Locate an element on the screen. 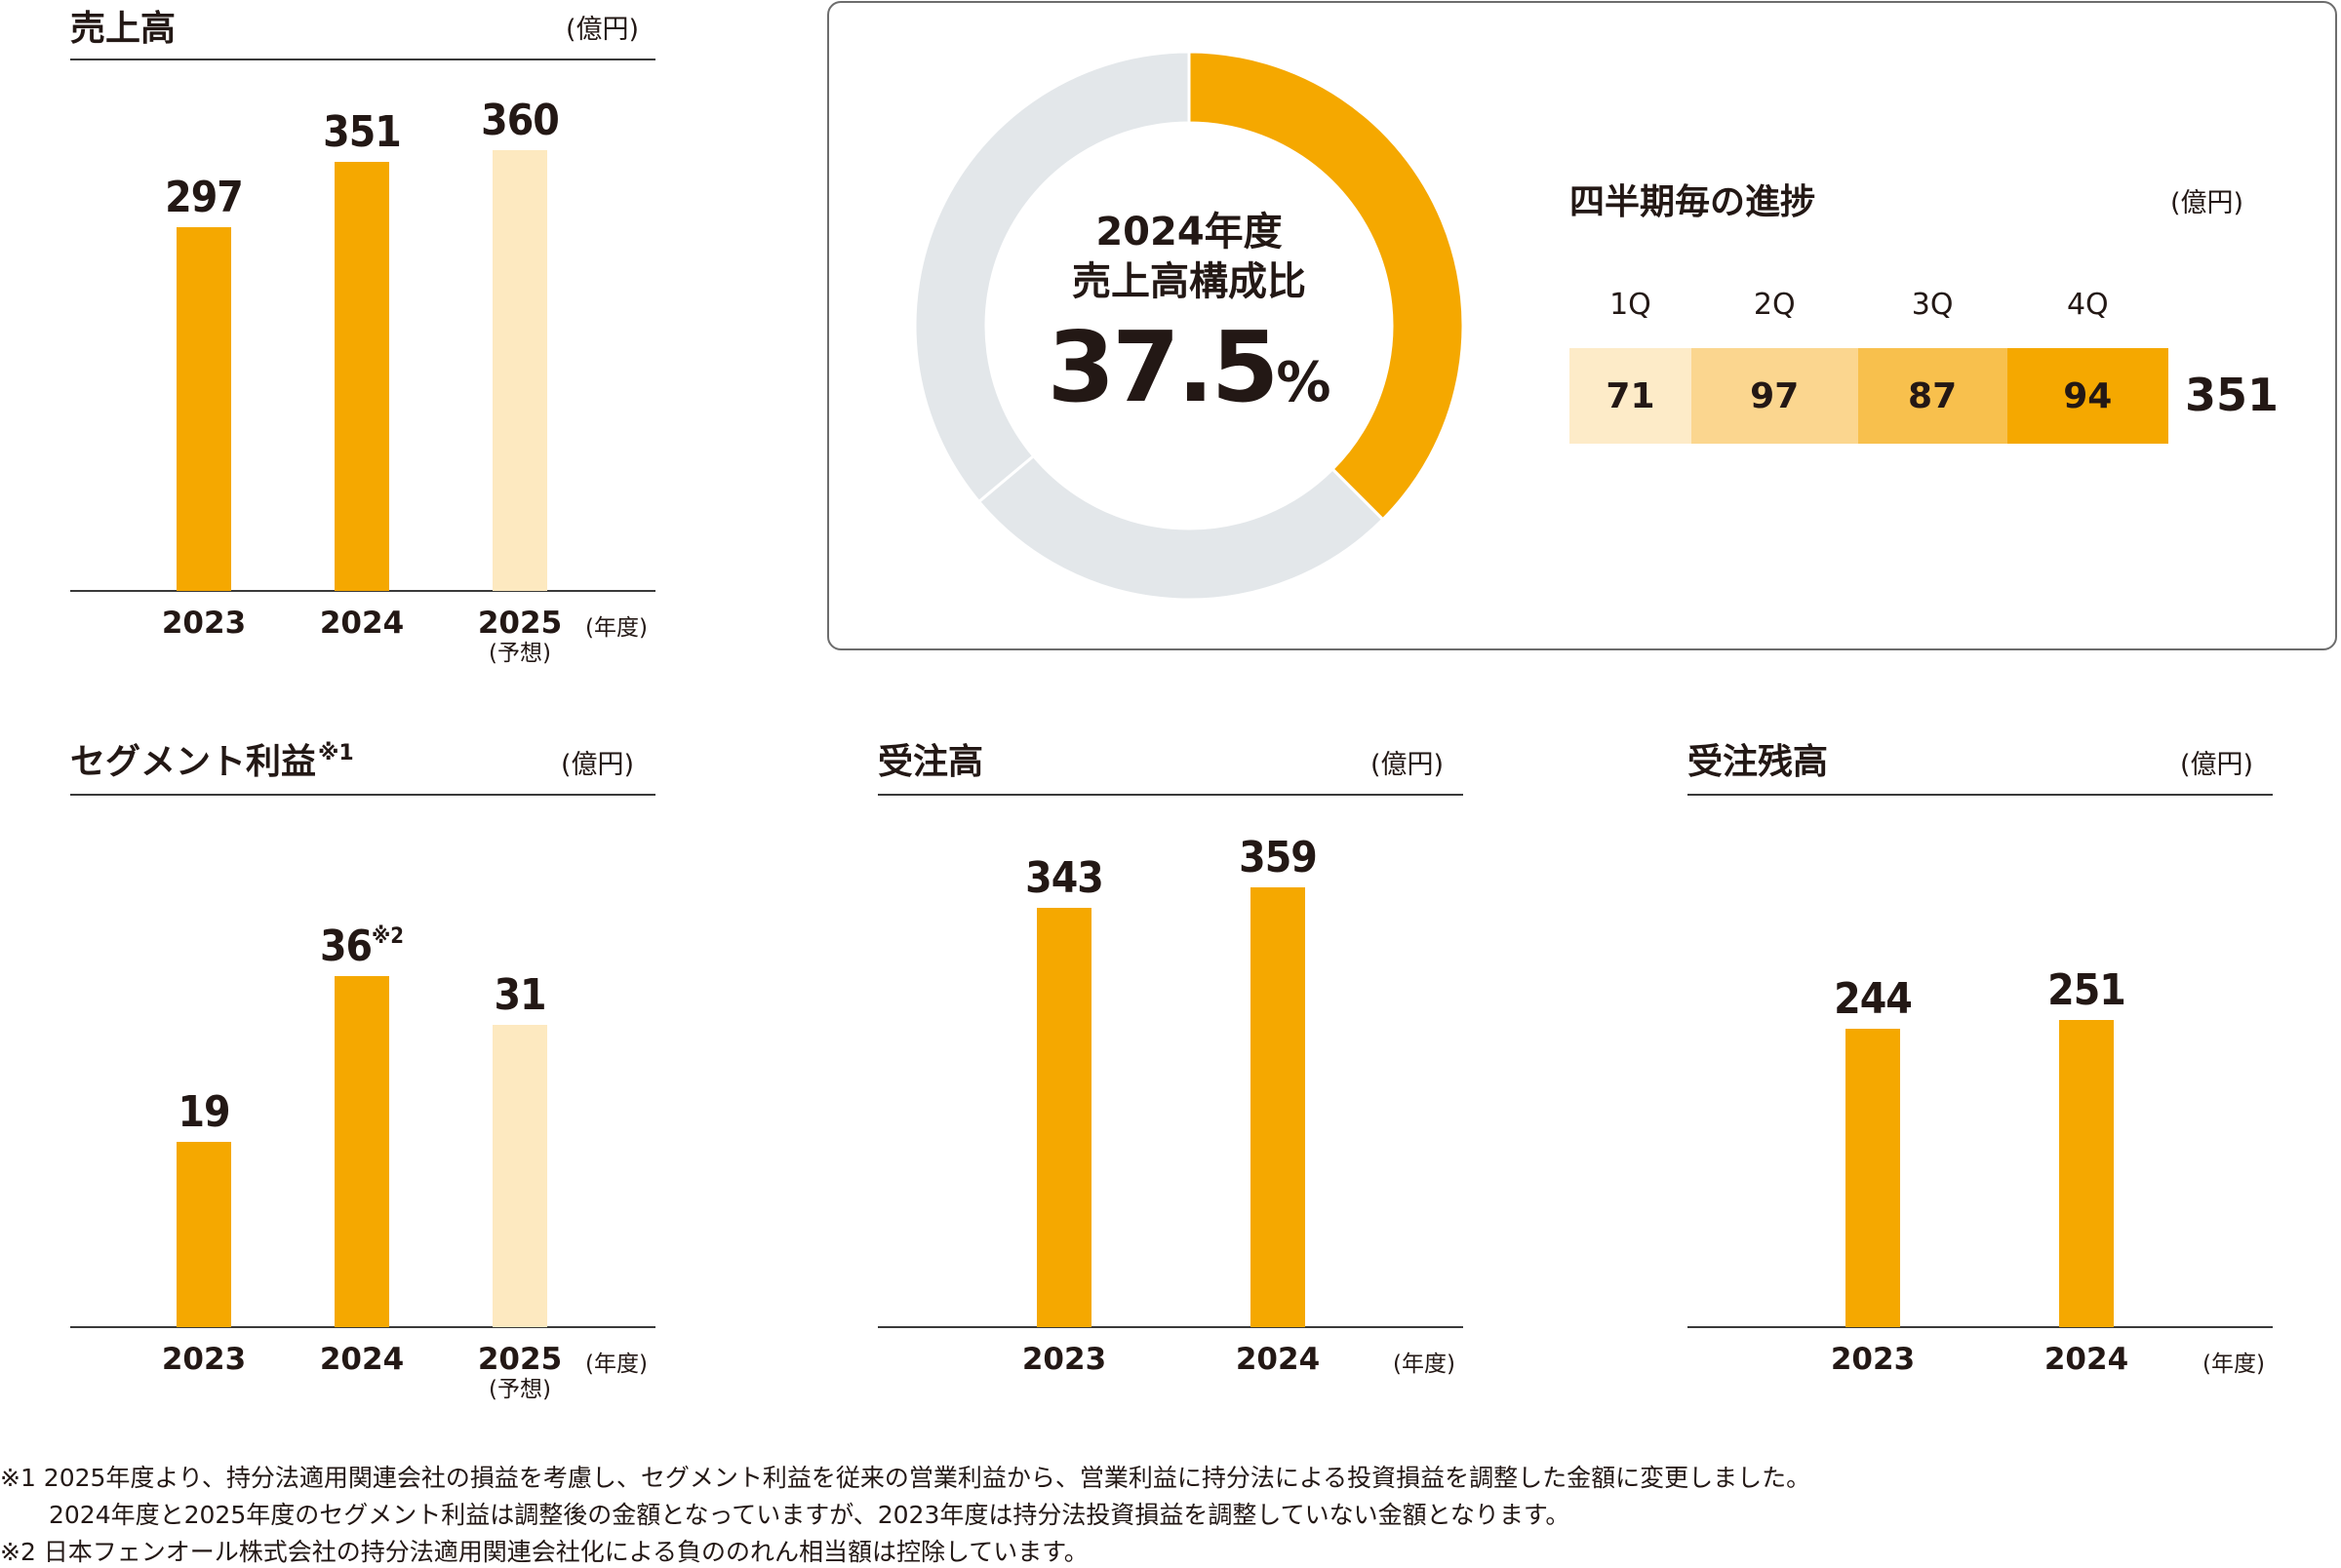  value-label-2024: 359 is located at coordinates (1278, 857).